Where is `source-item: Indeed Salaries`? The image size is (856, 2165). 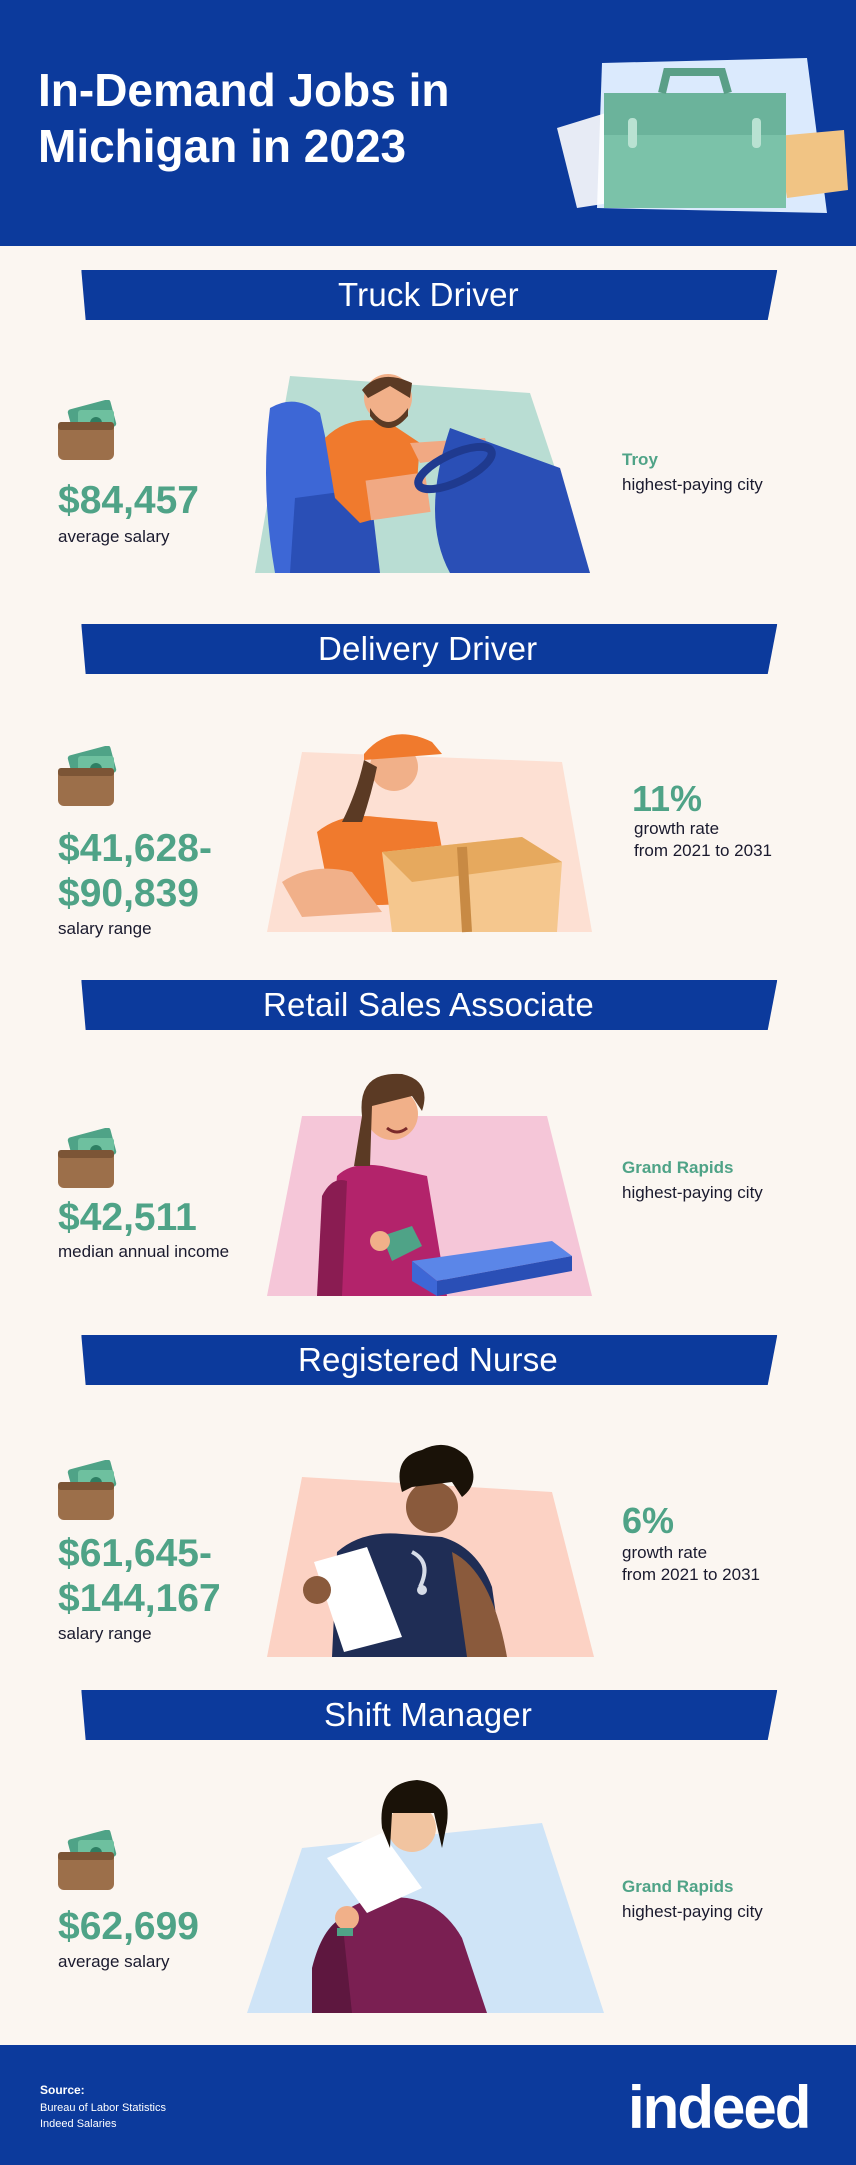
source-item: Indeed Salaries is located at coordinates (78, 2124).